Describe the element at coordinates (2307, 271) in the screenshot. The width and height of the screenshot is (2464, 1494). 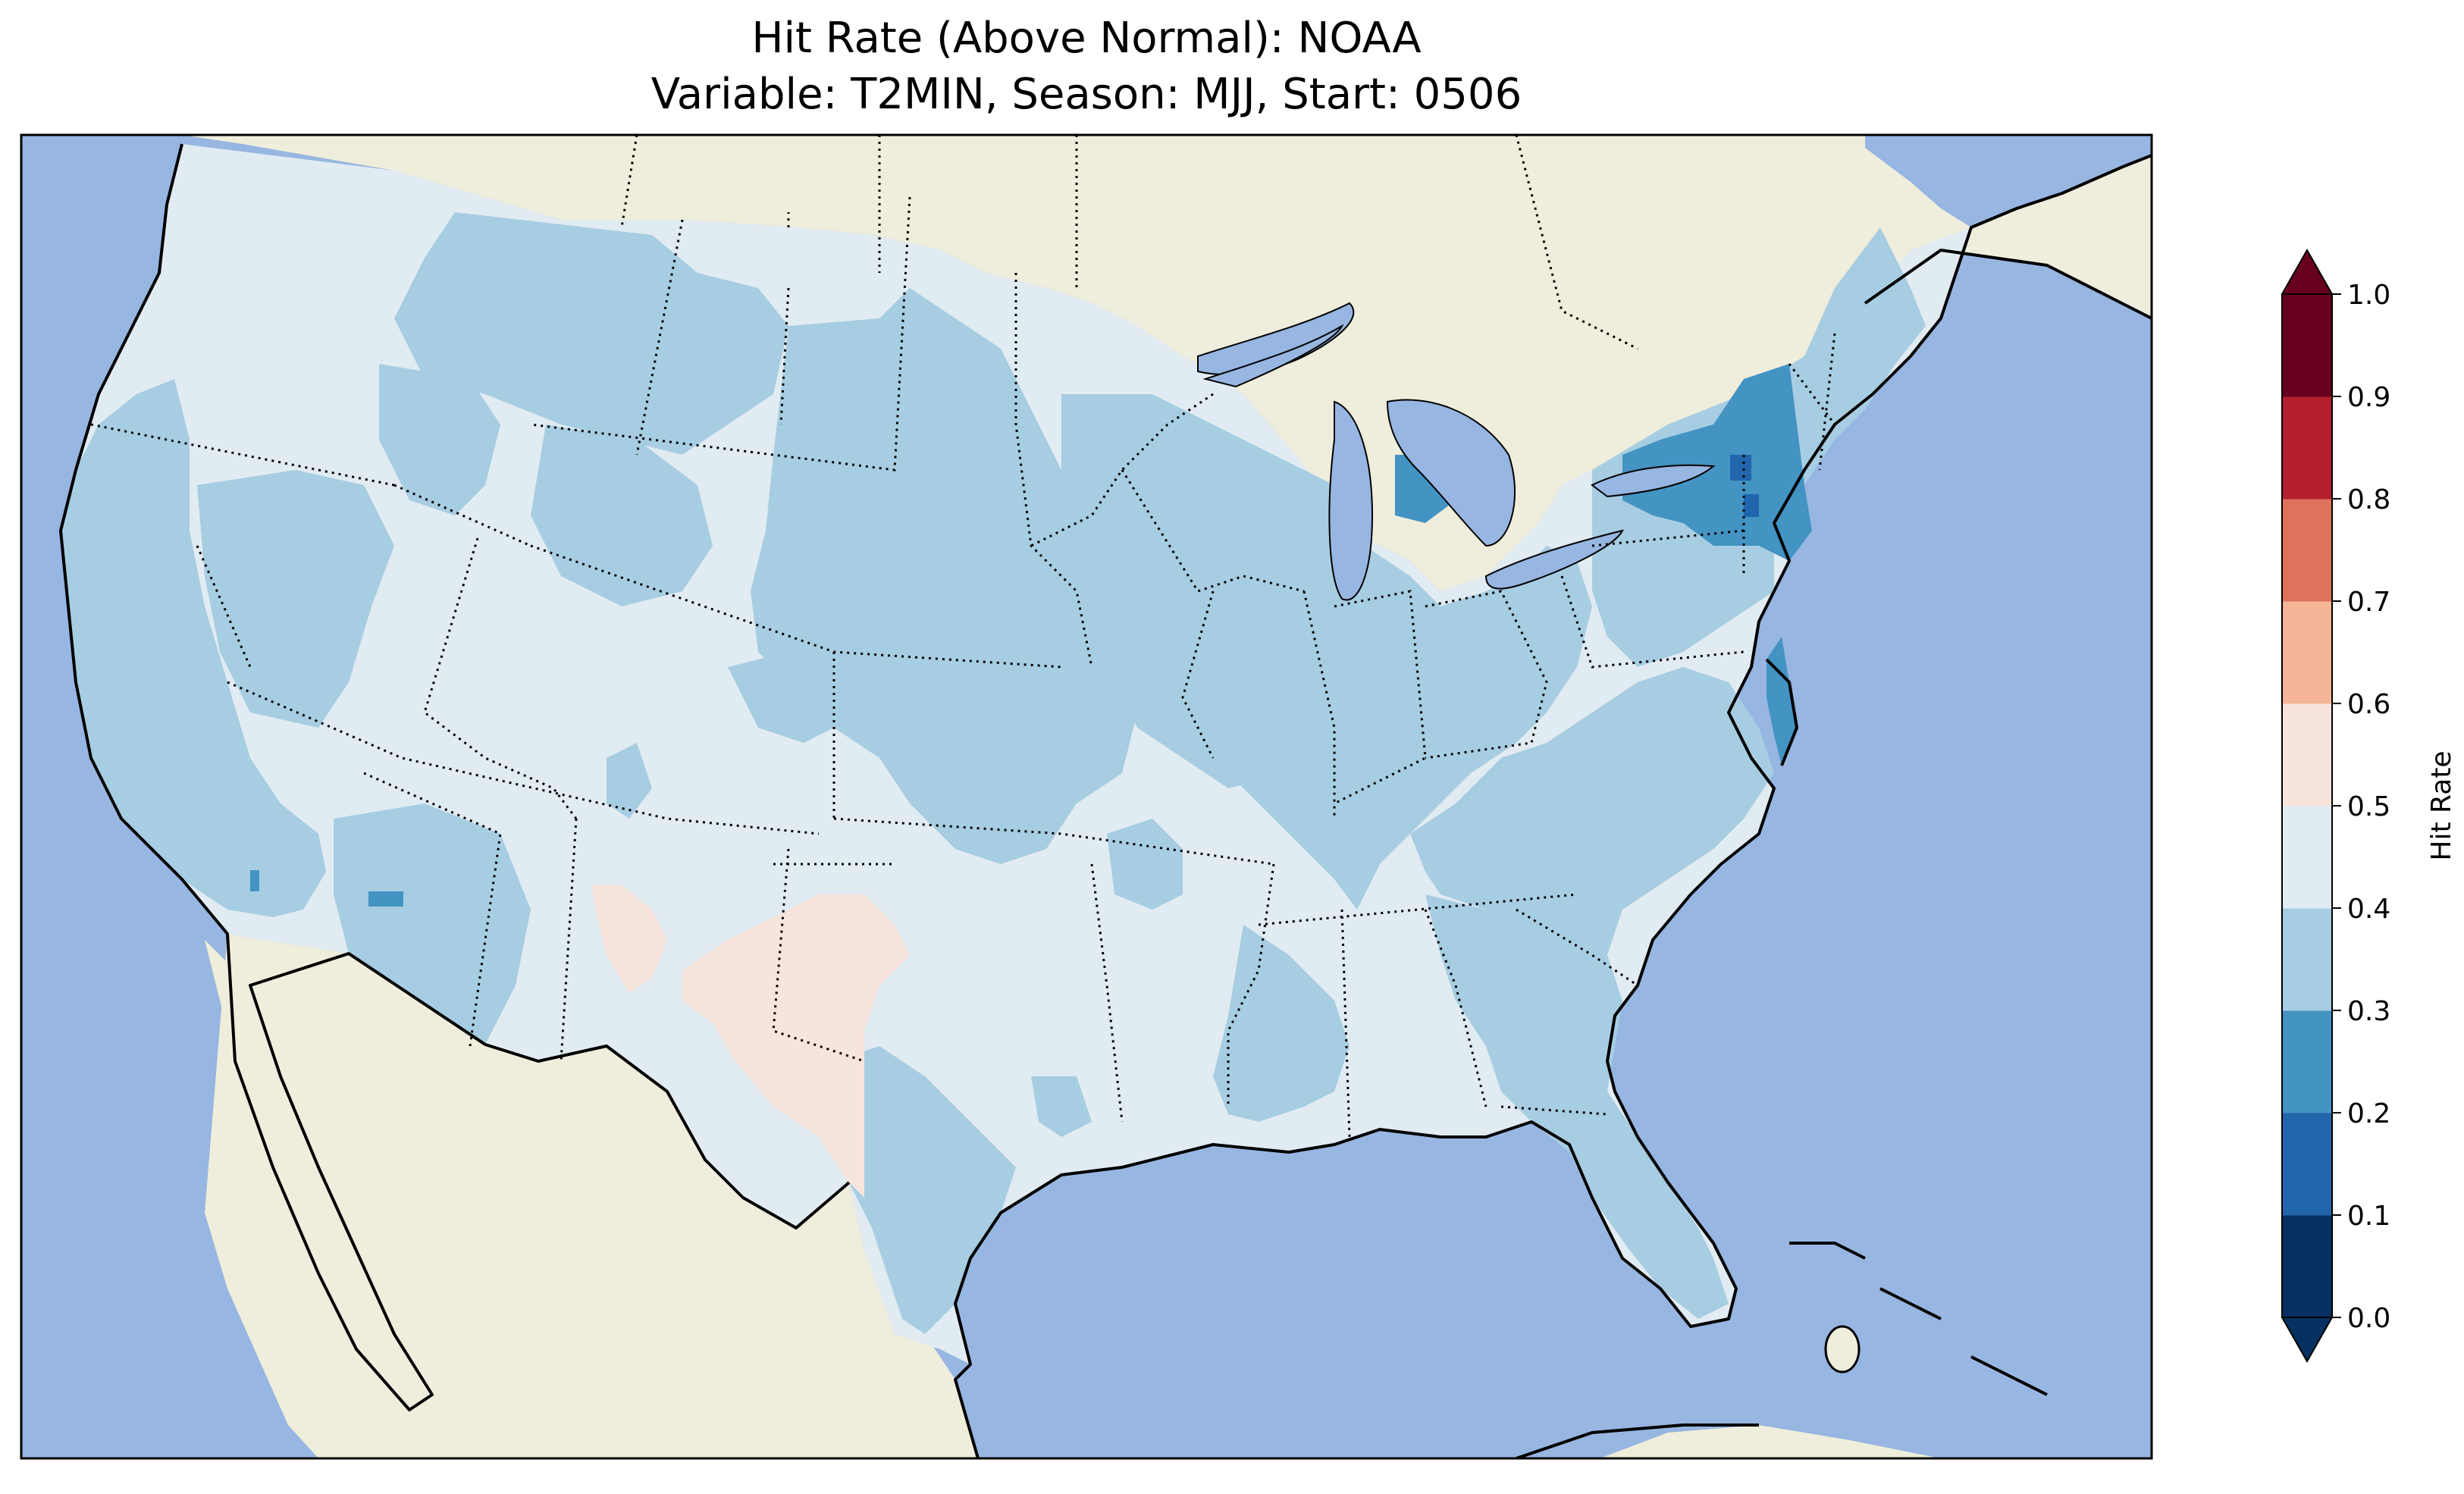
I see `colorbar-over-extend` at that location.